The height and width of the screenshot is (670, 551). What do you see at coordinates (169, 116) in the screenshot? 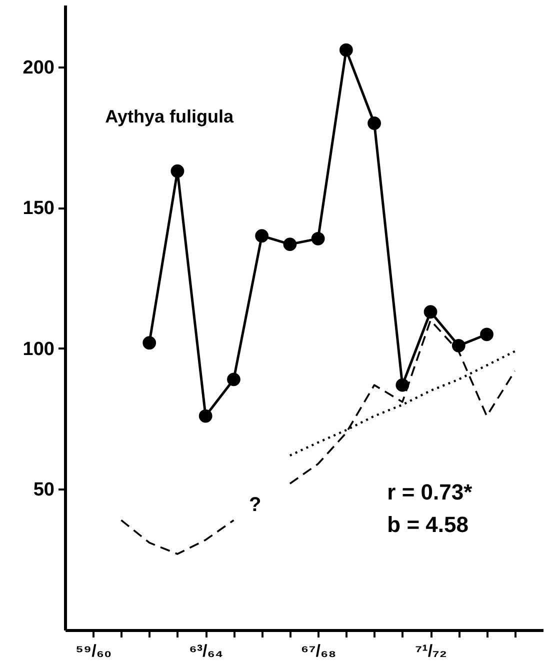
I see `annotation: Aythya fuligula` at bounding box center [169, 116].